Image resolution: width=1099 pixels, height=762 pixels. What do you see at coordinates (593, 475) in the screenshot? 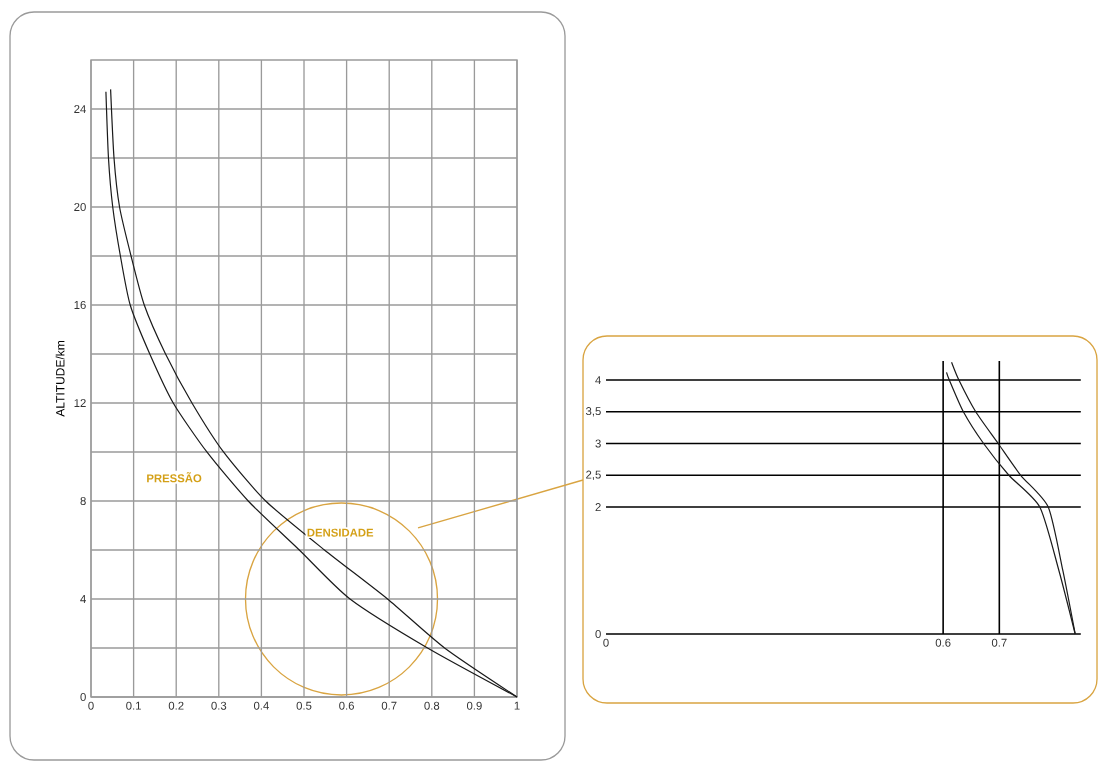
I see `y-tick-label: 2,5` at bounding box center [593, 475].